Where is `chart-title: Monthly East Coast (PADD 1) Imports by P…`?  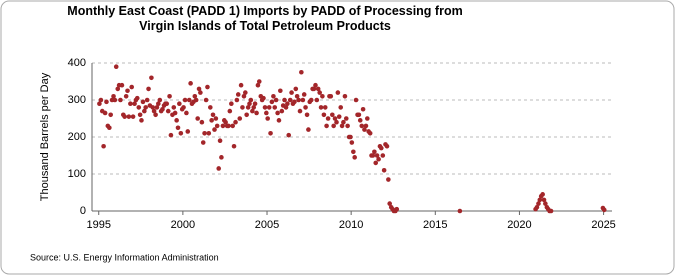 chart-title: Monthly East Coast (PADD 1) Imports by P… is located at coordinates (265, 18).